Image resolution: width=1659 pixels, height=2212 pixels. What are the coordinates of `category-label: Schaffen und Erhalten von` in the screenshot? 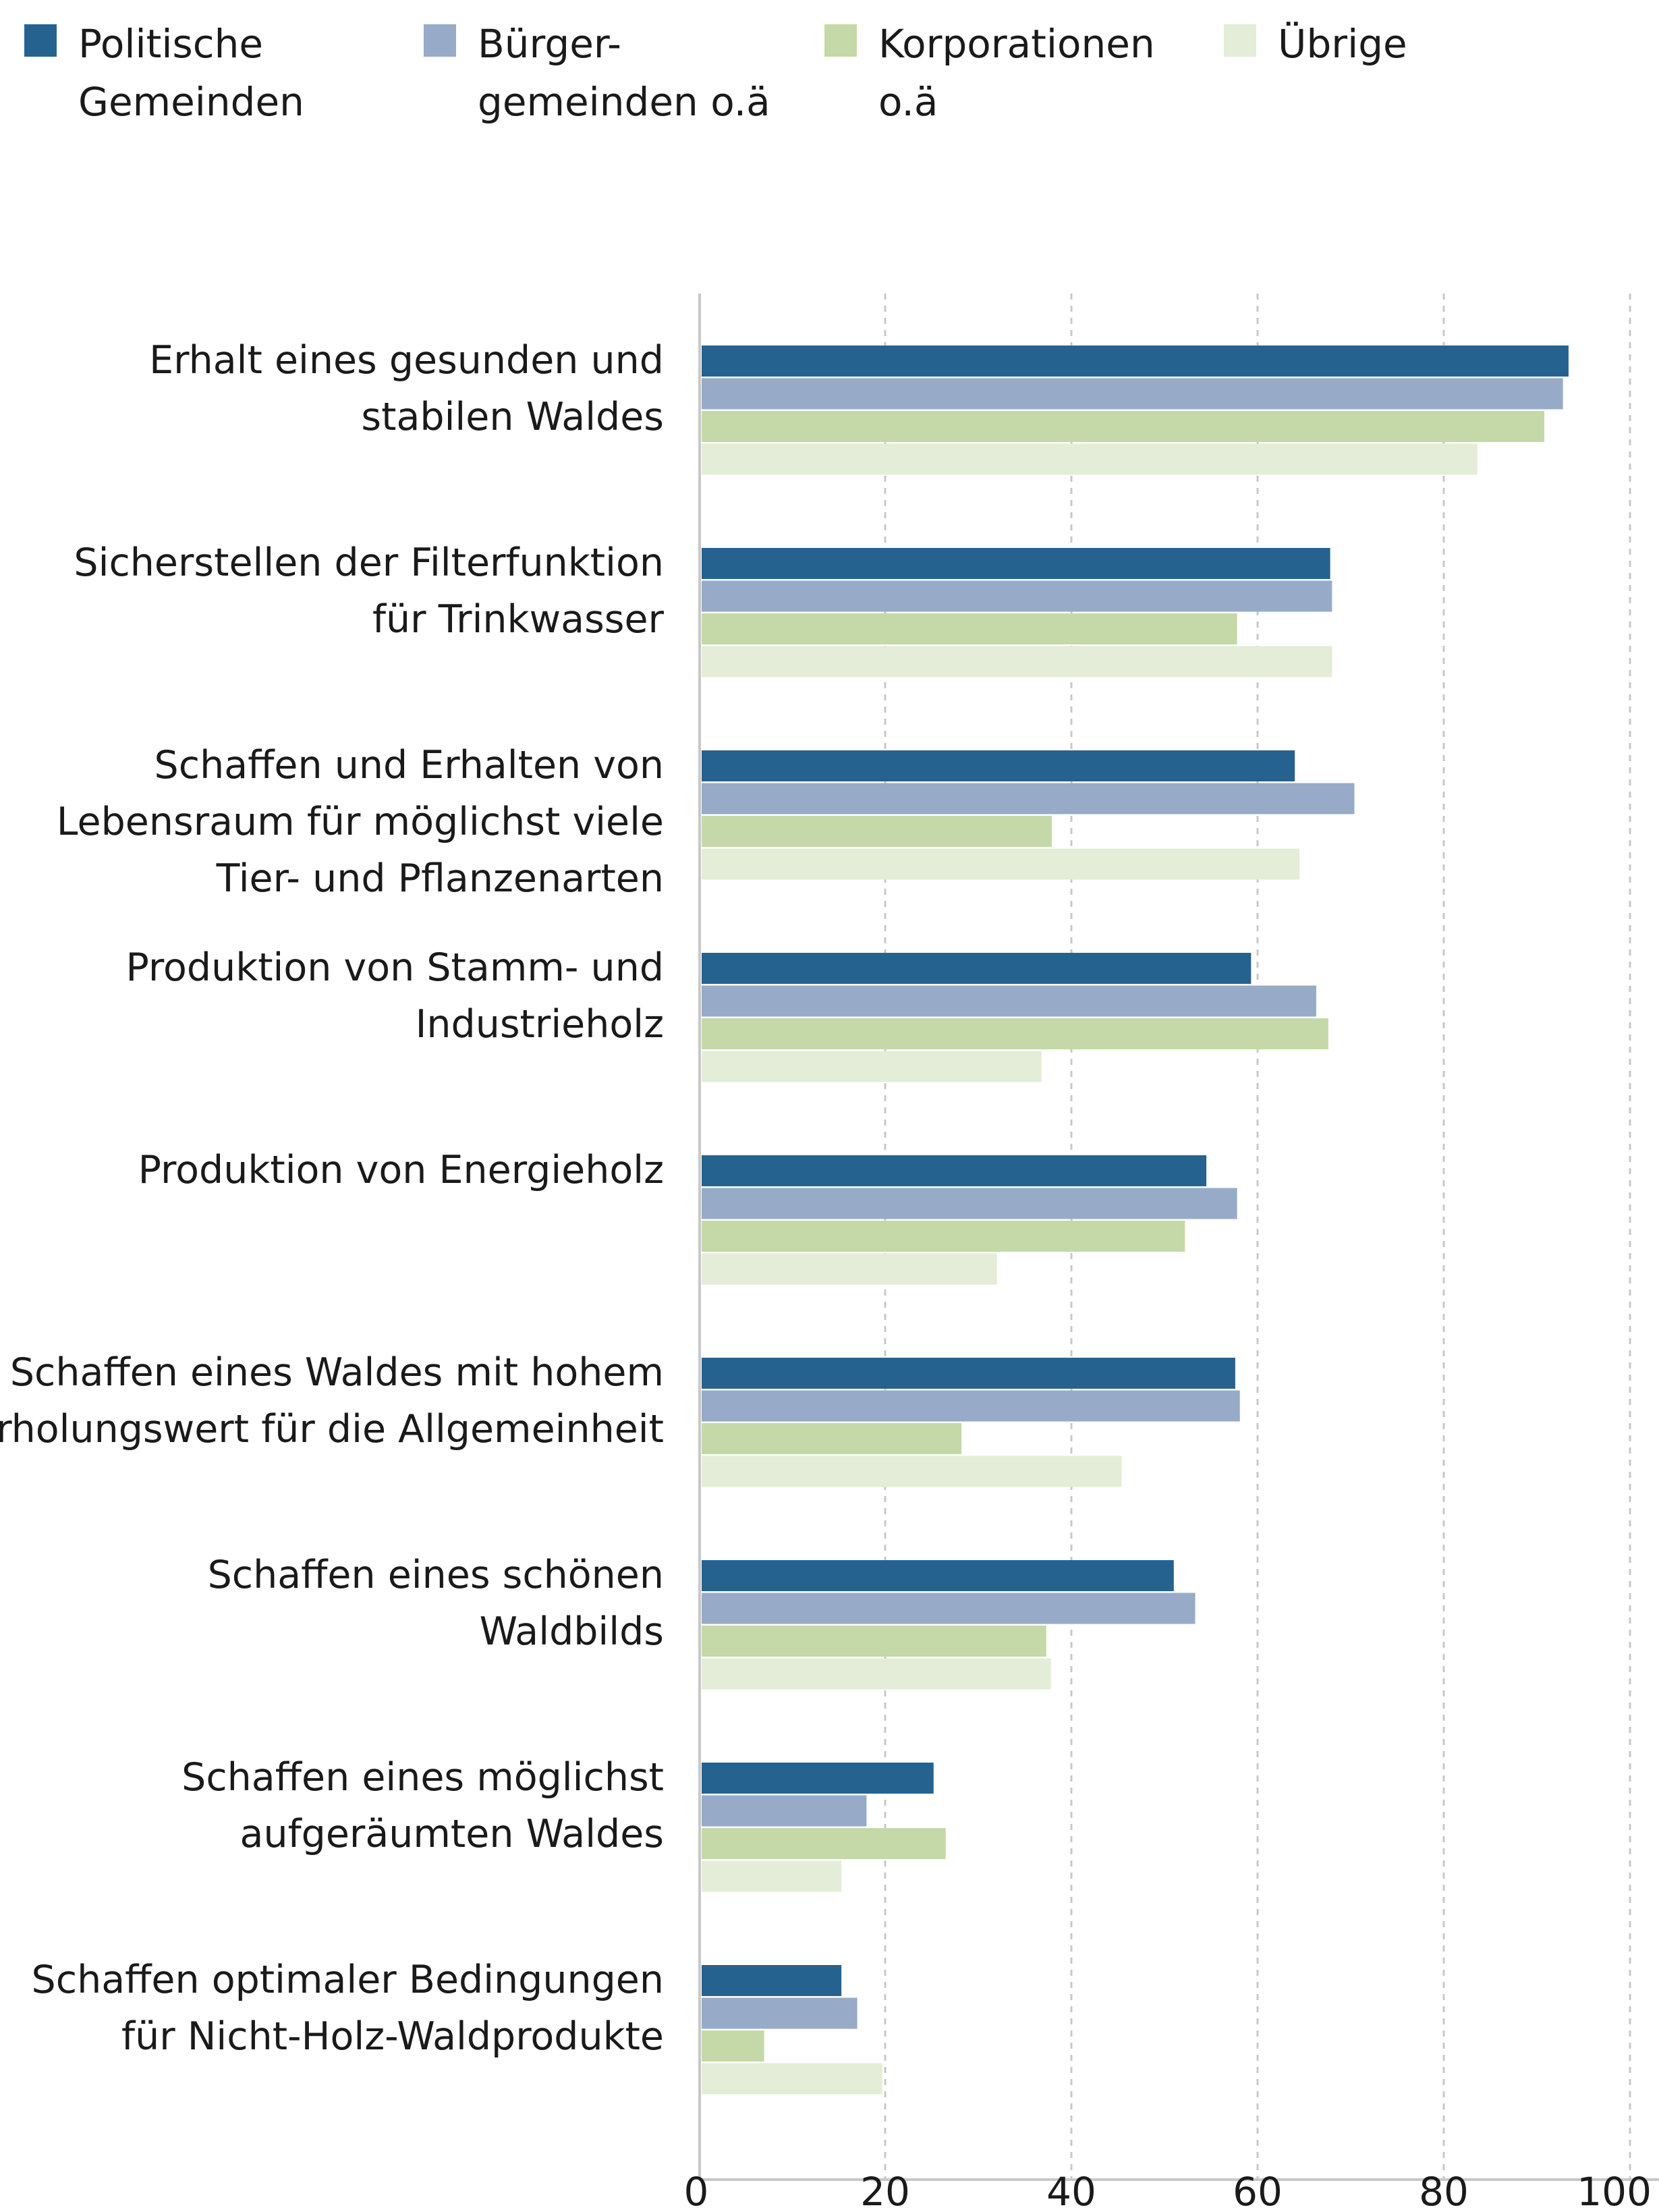 It's located at (409, 765).